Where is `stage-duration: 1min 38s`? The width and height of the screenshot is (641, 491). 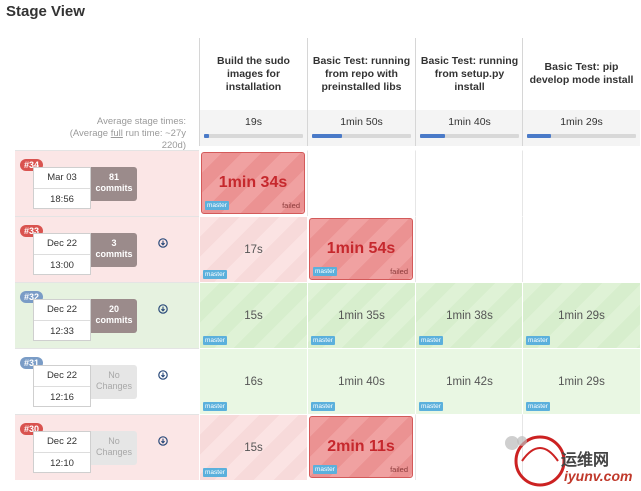
stage-duration: 1min 38s is located at coordinates (469, 315).